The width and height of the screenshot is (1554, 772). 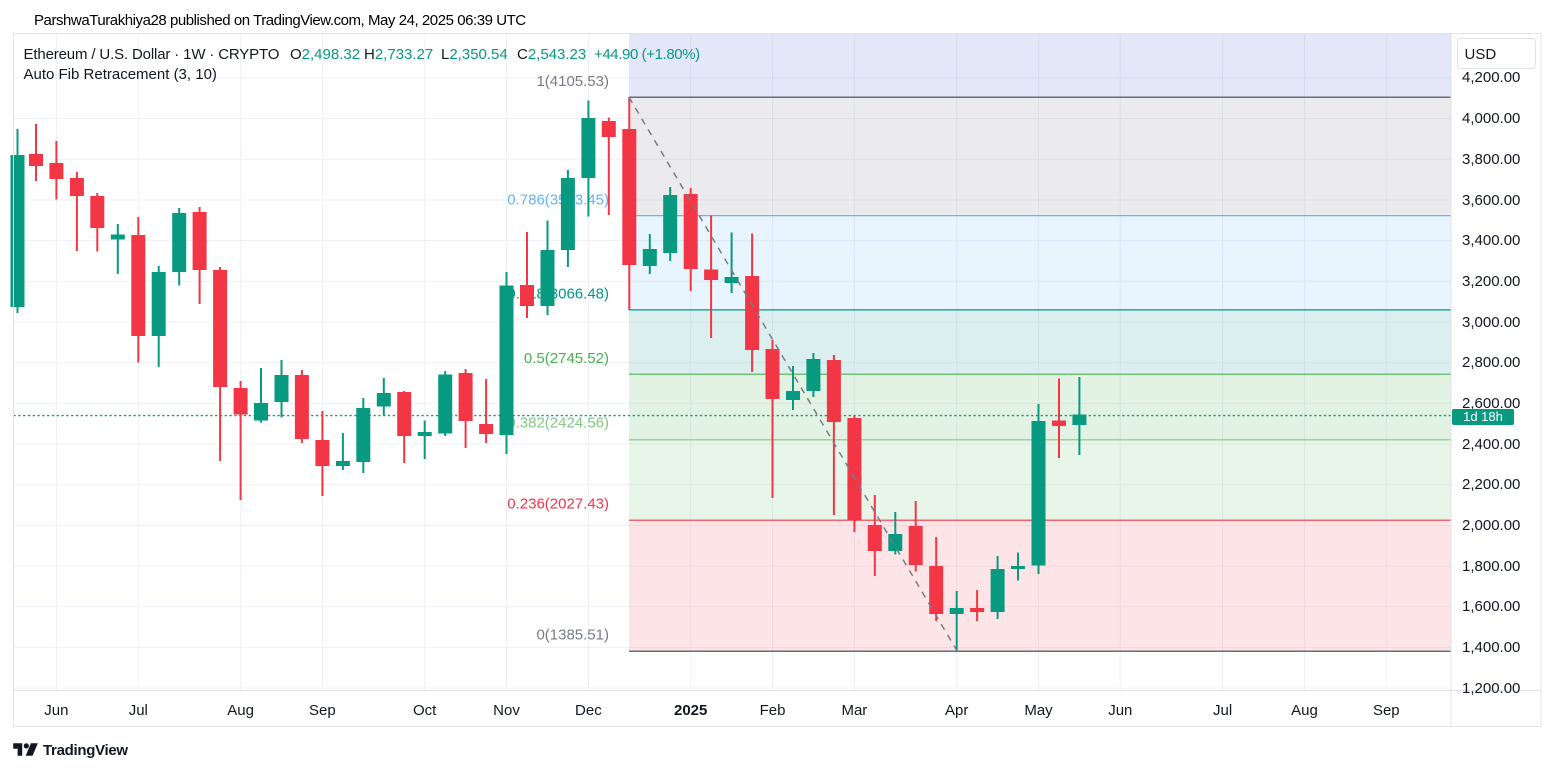 What do you see at coordinates (558, 199) in the screenshot?
I see `svg-text: 0.786(3523.45)` at bounding box center [558, 199].